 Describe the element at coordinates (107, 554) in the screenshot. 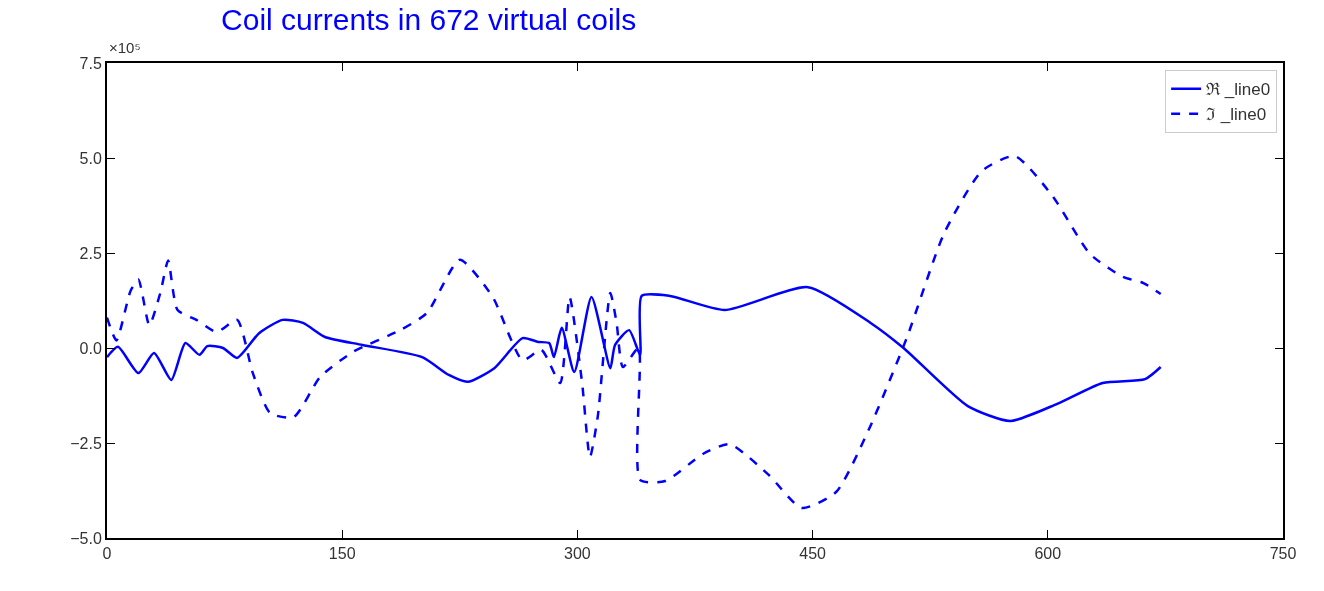

I see `x-tick-label: 0` at that location.